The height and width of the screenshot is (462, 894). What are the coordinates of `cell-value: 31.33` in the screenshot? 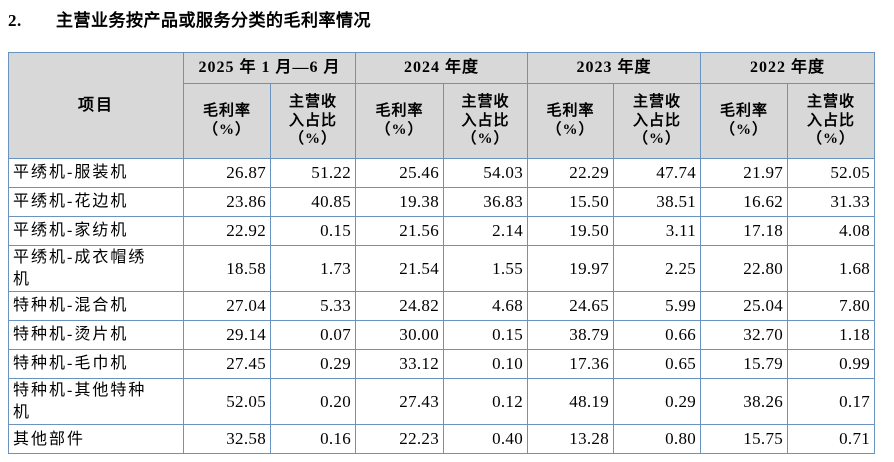 It's located at (831, 202).